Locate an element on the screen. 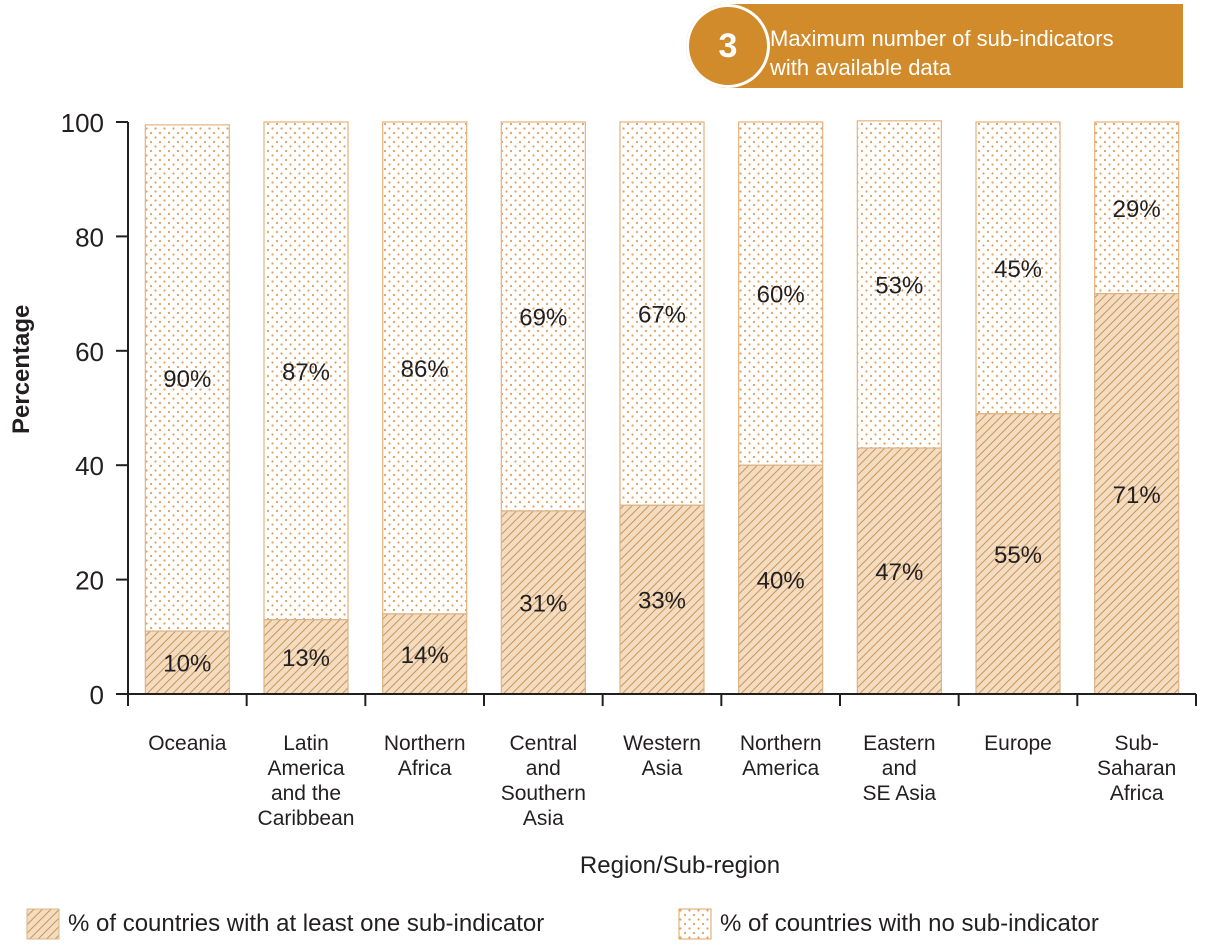 This screenshot has width=1209, height=952. bar-9-with-sub-indicator is located at coordinates (1137, 494).